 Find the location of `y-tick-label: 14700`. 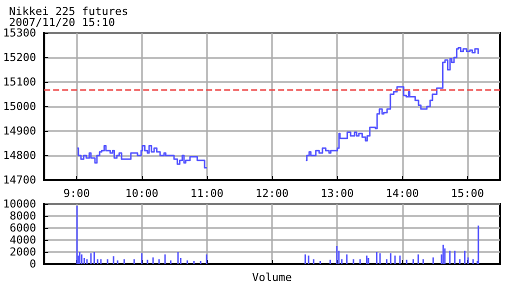

y-tick-label: 14700 is located at coordinates (19, 180).